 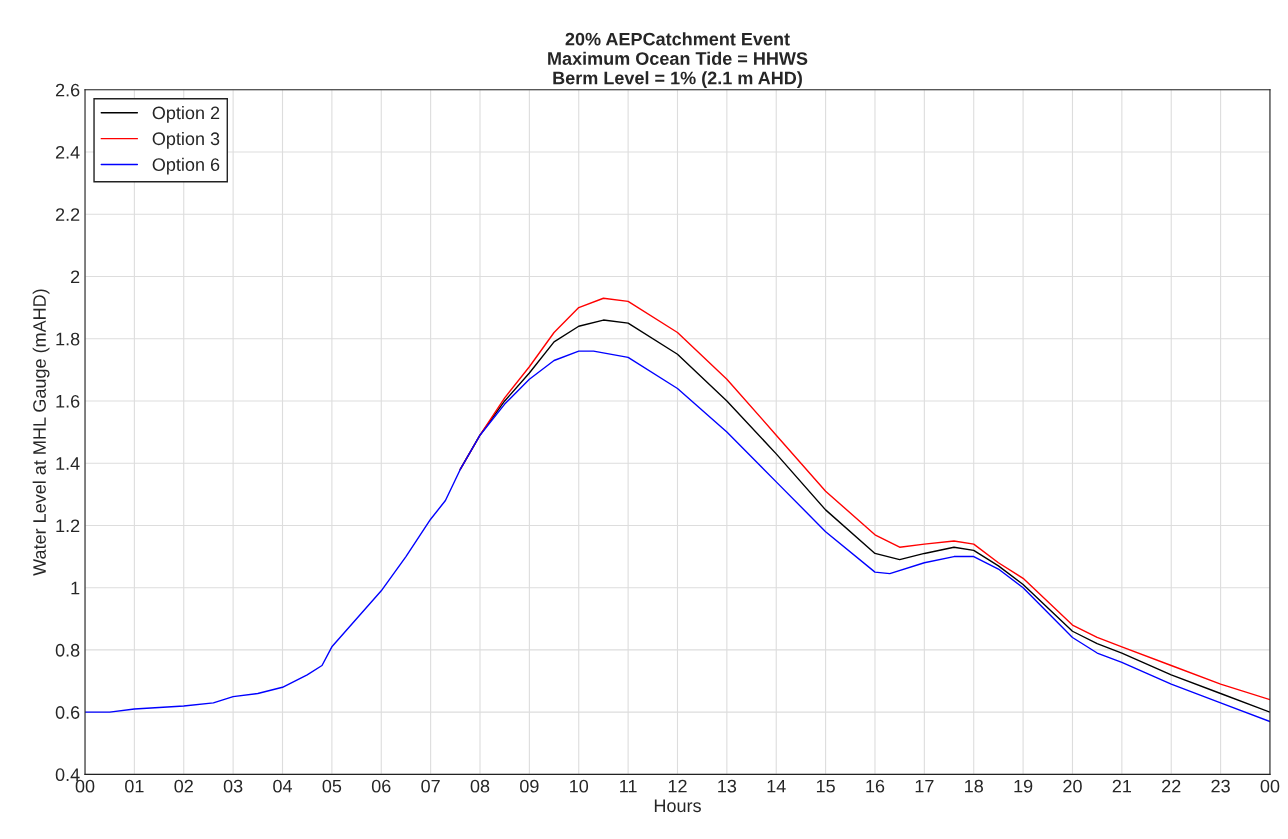 What do you see at coordinates (68, 463) in the screenshot?
I see `y-tick-label: 1.4` at bounding box center [68, 463].